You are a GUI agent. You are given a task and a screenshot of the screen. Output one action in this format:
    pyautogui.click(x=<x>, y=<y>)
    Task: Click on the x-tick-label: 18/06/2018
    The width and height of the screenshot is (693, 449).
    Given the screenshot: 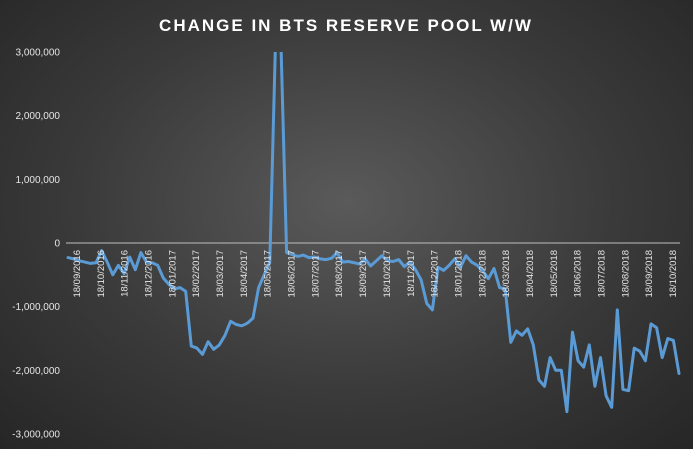 What is the action you would take?
    pyautogui.click(x=578, y=274)
    